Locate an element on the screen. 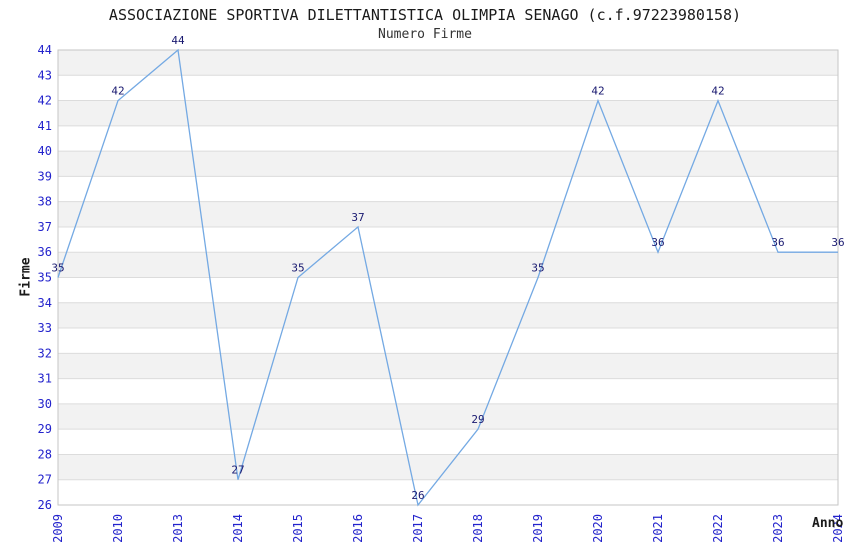 Image resolution: width=850 pixels, height=550 pixels. svg-text: 2016 is located at coordinates (358, 528).